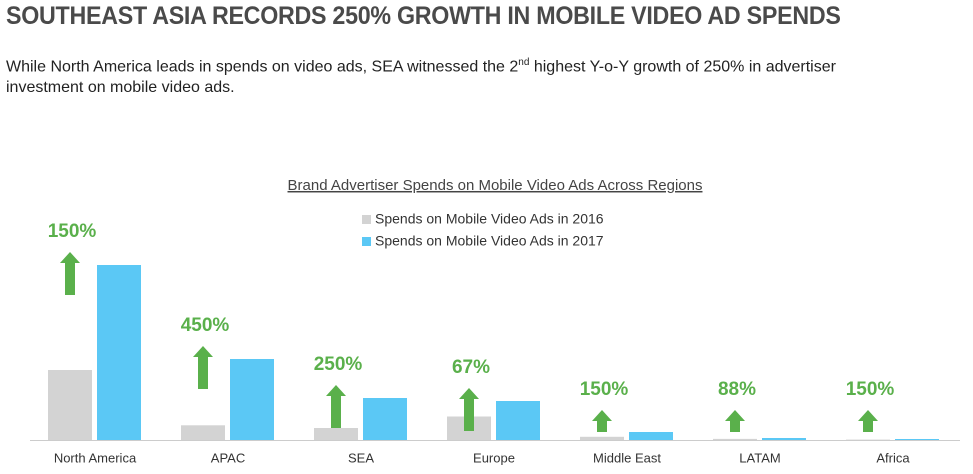 The height and width of the screenshot is (474, 973). I want to click on x-tick-label: APAC, so click(228, 457).